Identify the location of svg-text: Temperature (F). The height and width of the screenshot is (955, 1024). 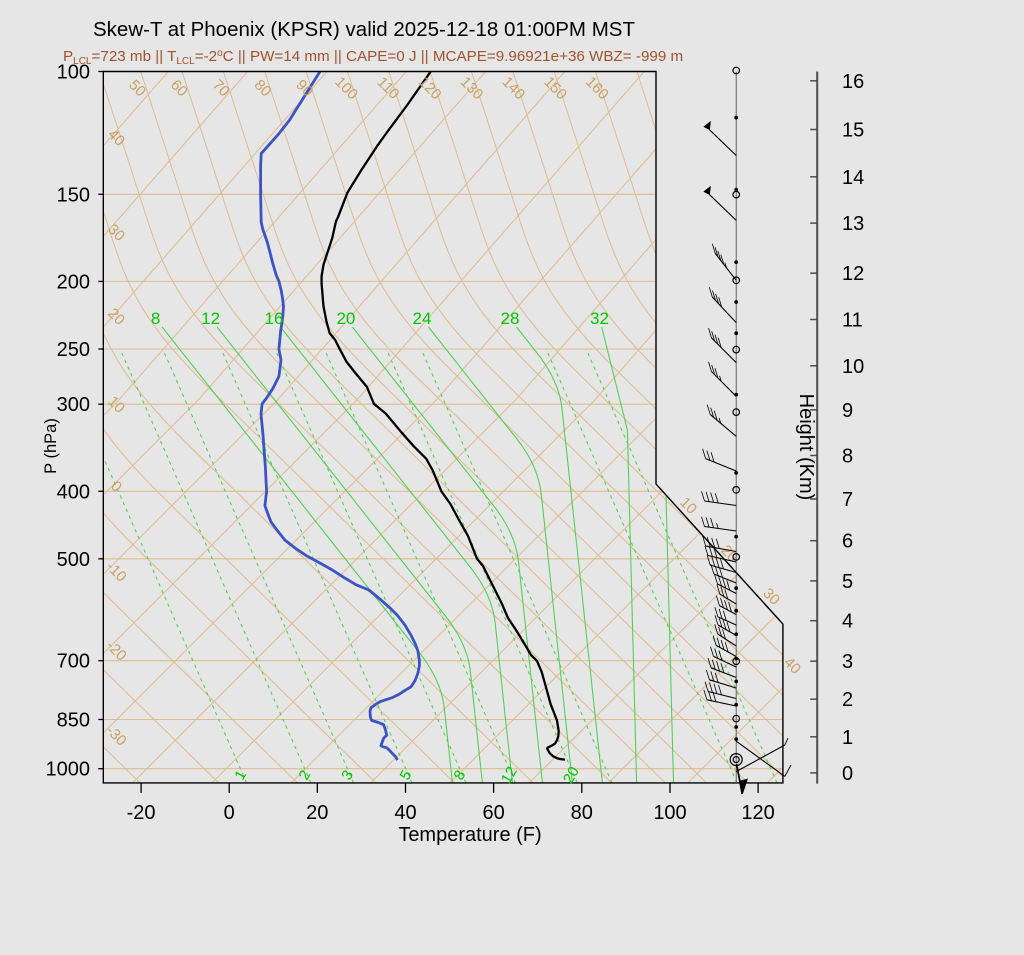
(469, 835).